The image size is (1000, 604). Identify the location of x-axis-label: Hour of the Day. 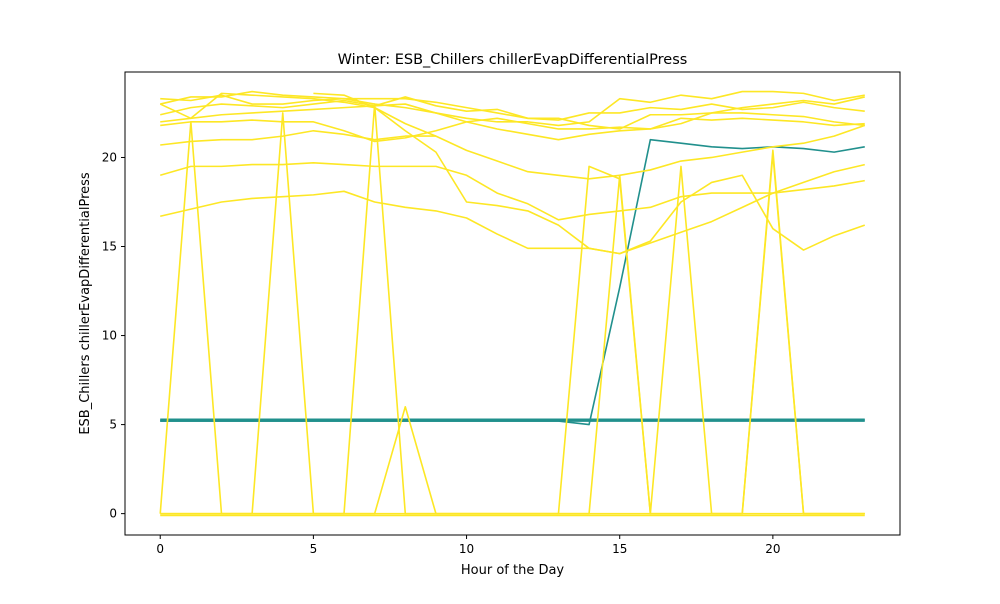
(513, 570).